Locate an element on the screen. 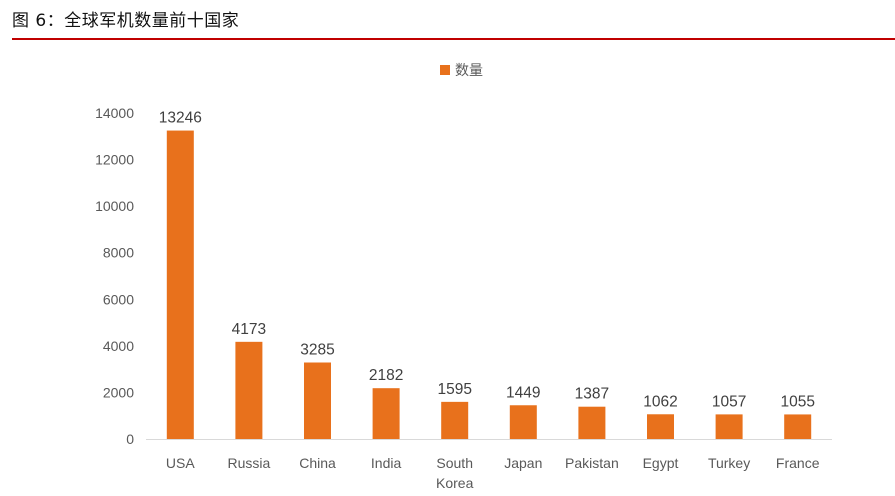 The image size is (895, 496). x-tick-label: India is located at coordinates (386, 463).